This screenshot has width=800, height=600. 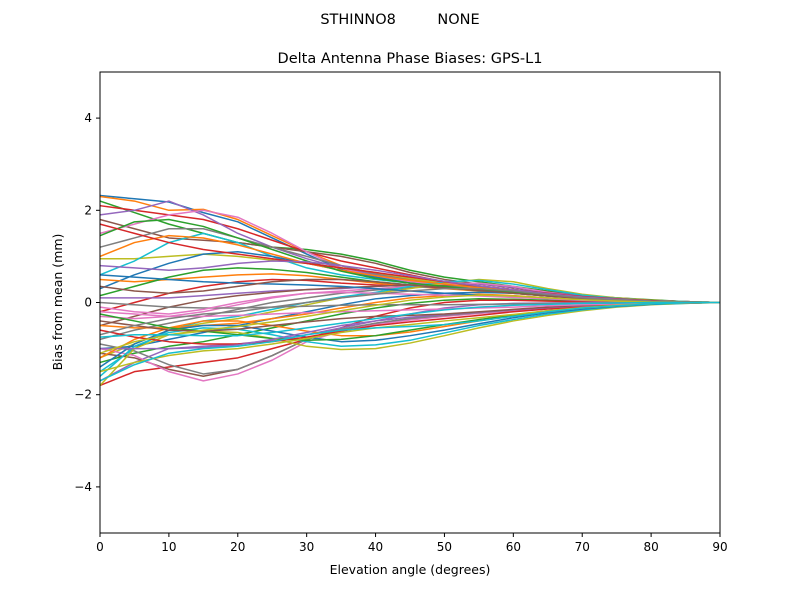 What do you see at coordinates (650, 547) in the screenshot?
I see `x-tick-label: 80` at bounding box center [650, 547].